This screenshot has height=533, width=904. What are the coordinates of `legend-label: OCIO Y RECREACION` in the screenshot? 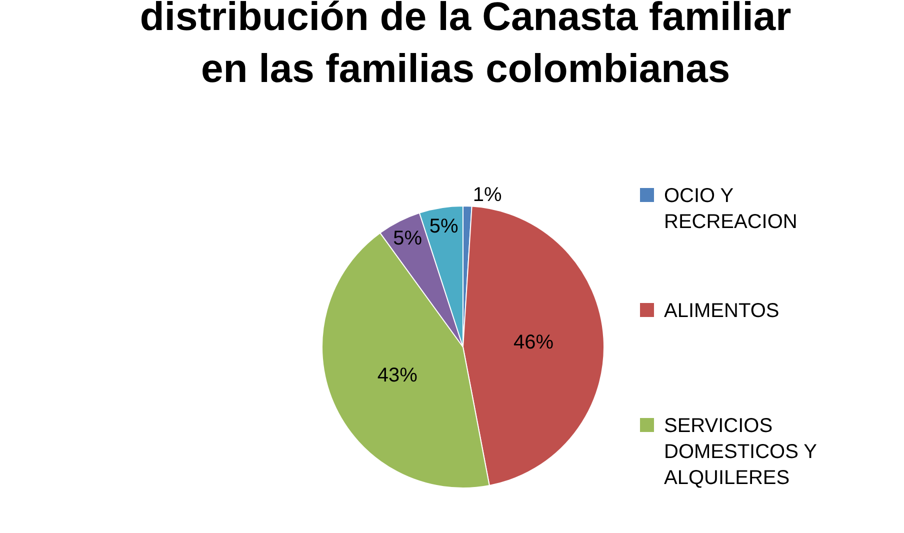 It's located at (731, 209).